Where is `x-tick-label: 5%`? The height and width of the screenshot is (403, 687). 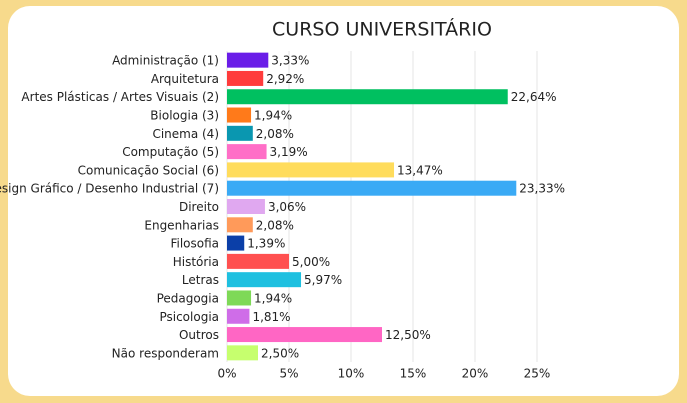
x-tick-label: 5% is located at coordinates (288, 374).